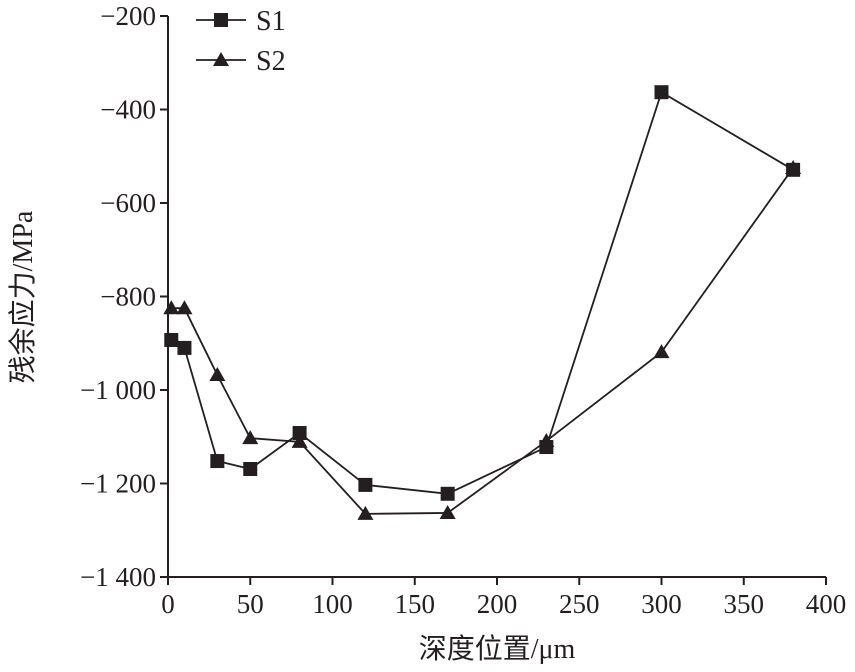  Describe the element at coordinates (241, 61) in the screenshot. I see `legend-item-s2: S2` at that location.